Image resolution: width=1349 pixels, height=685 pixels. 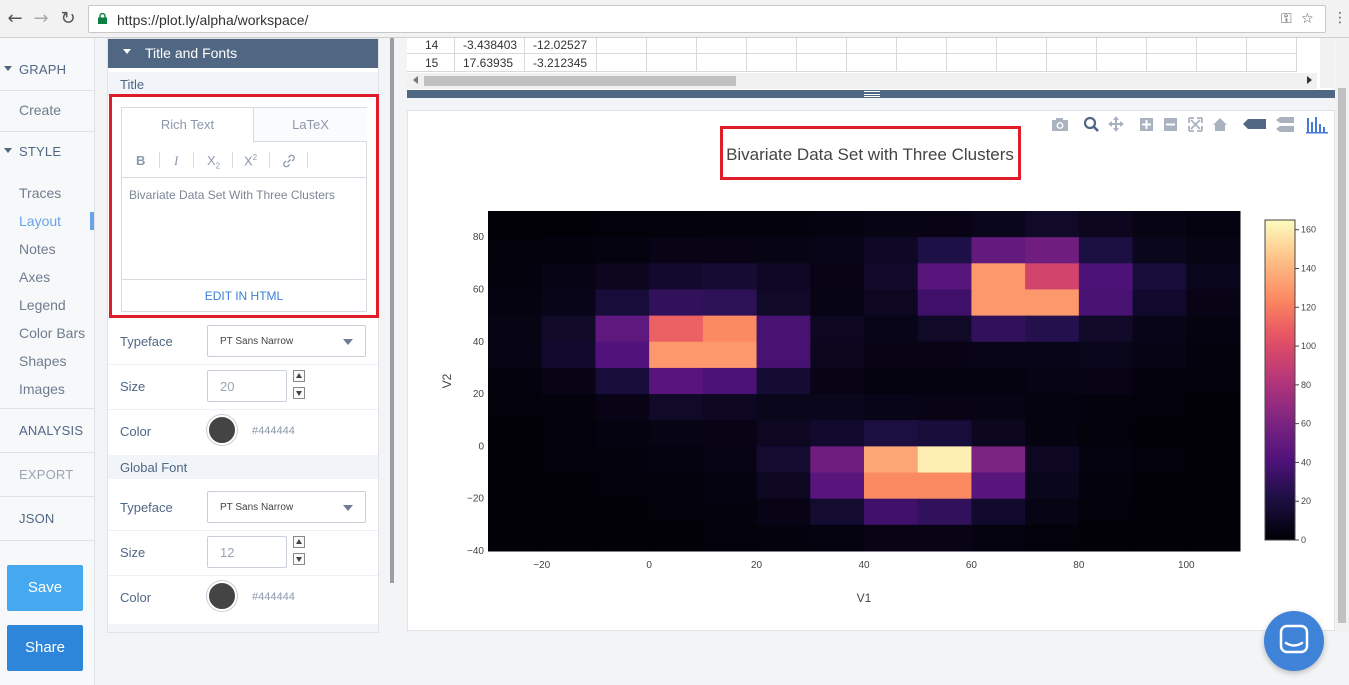 What do you see at coordinates (41, 18) in the screenshot?
I see `forward-icon: →` at bounding box center [41, 18].